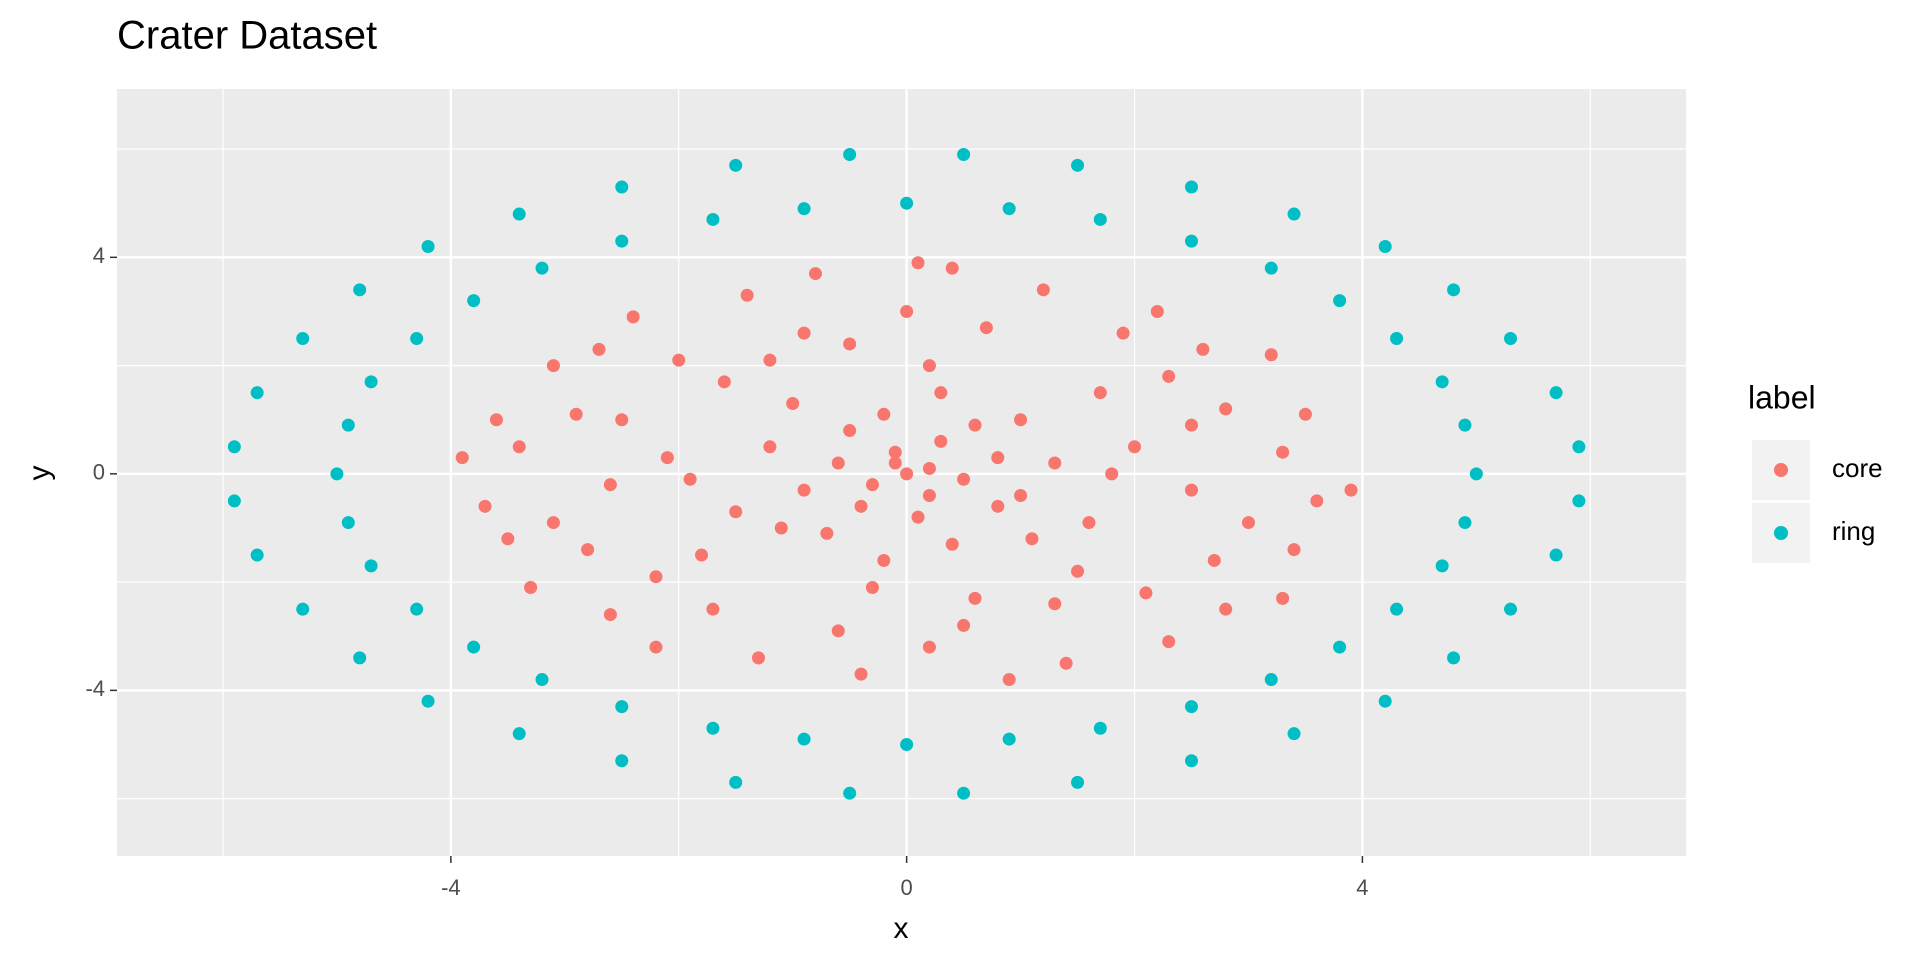 The width and height of the screenshot is (1920, 960). What do you see at coordinates (99, 472) in the screenshot?
I see `y-tick-label: 0` at bounding box center [99, 472].